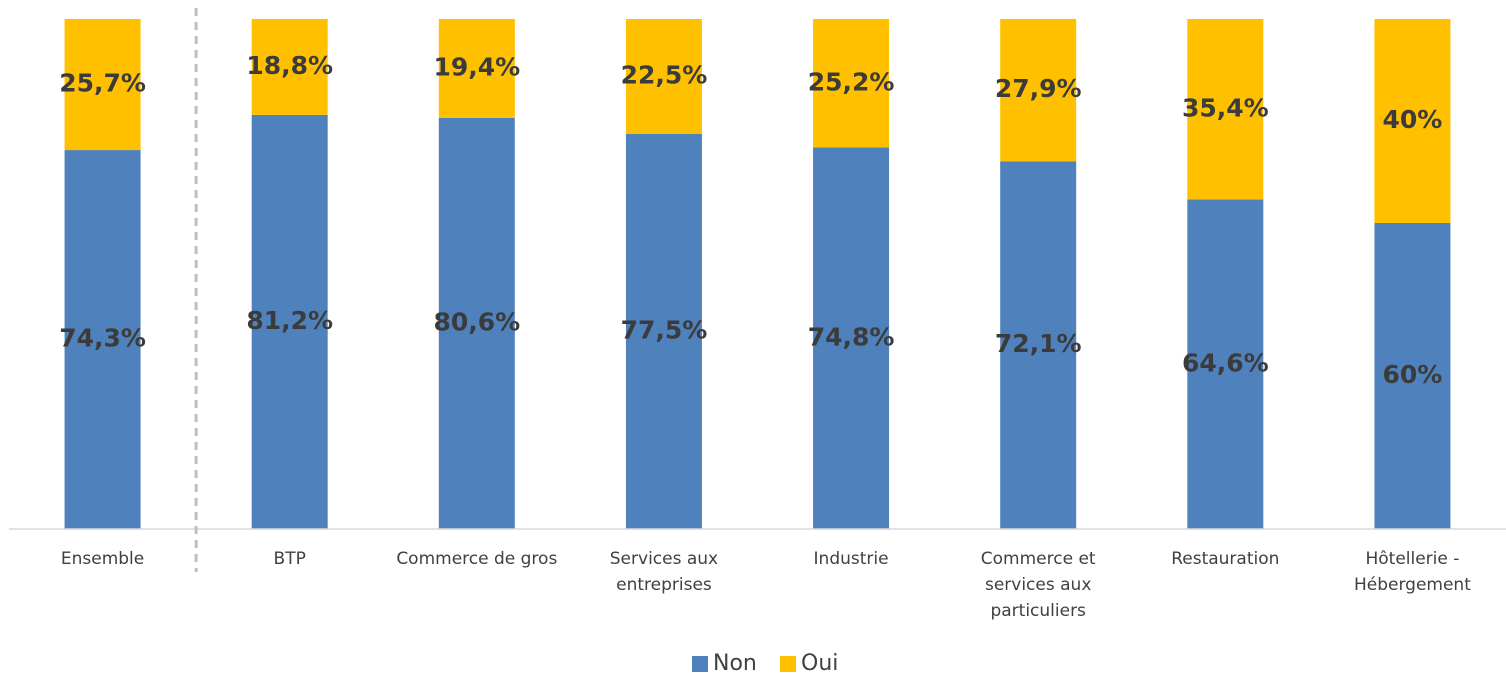  I want to click on value-label-non-6: 72,1%, so click(1038, 343).